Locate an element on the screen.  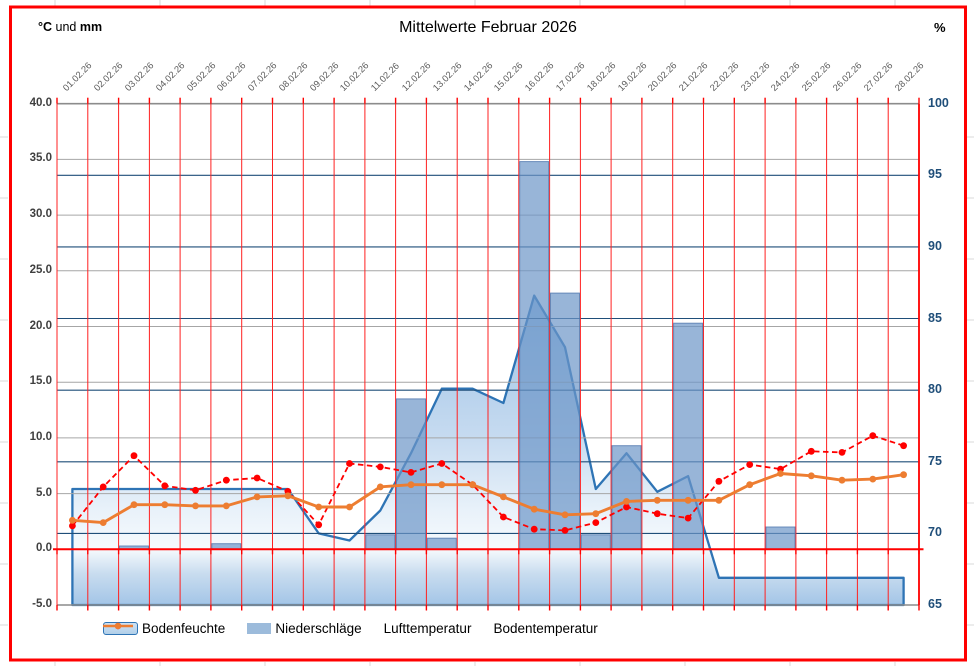
left-axis-tick-label: 5.0 is located at coordinates (44, 493).